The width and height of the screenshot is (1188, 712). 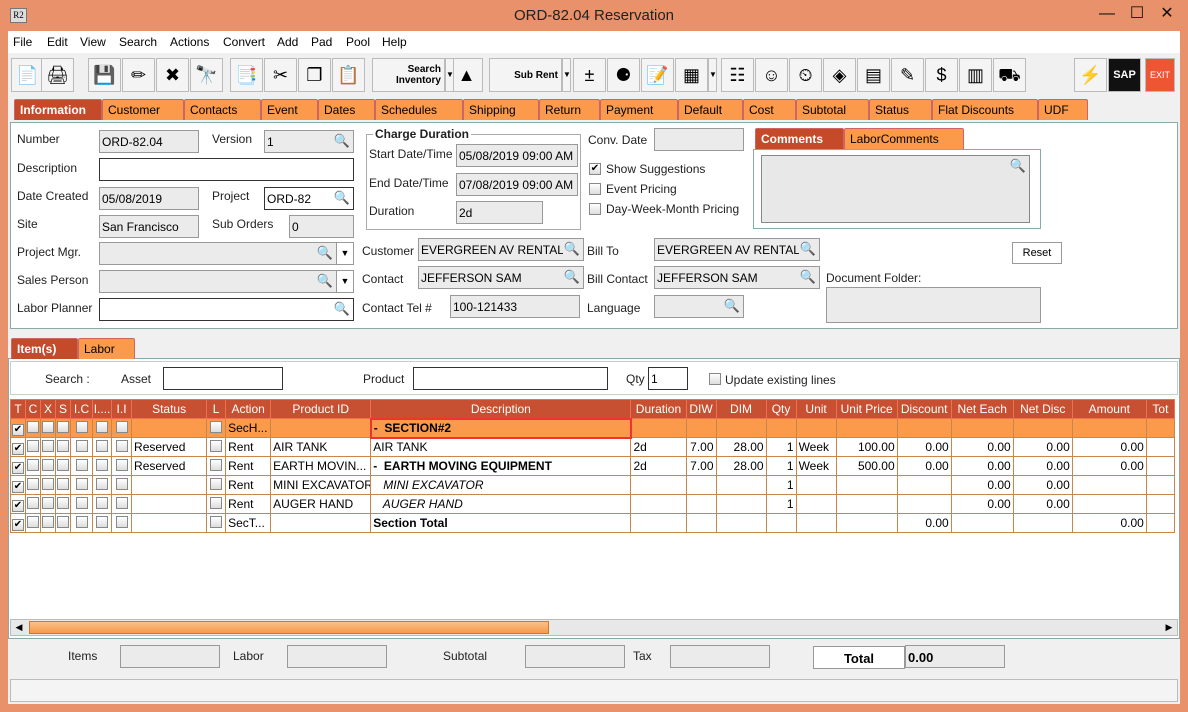 I want to click on calendar-dropdown: ▼, so click(x=712, y=75).